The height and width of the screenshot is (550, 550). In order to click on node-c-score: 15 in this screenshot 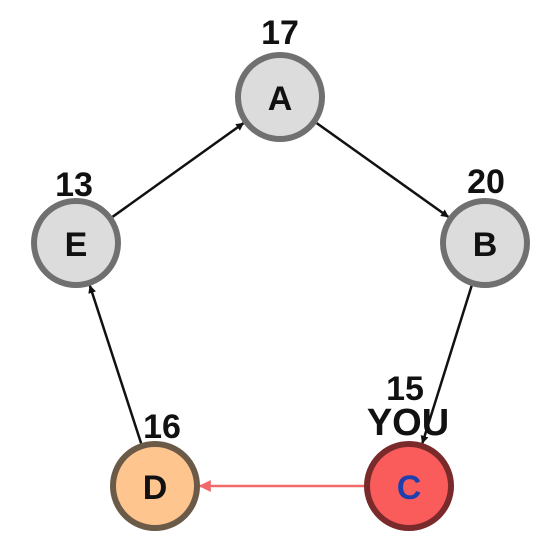, I will do `click(405, 389)`.